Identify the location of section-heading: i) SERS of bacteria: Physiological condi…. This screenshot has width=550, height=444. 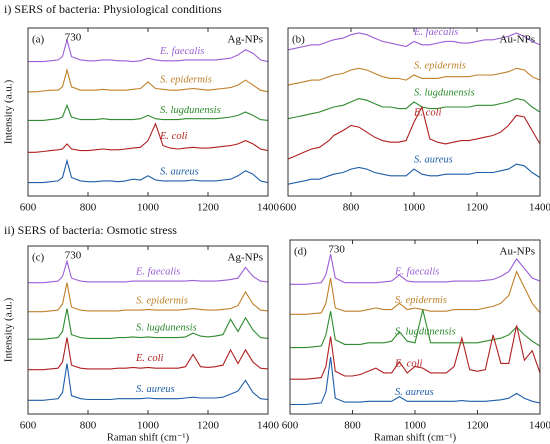
(113, 9).